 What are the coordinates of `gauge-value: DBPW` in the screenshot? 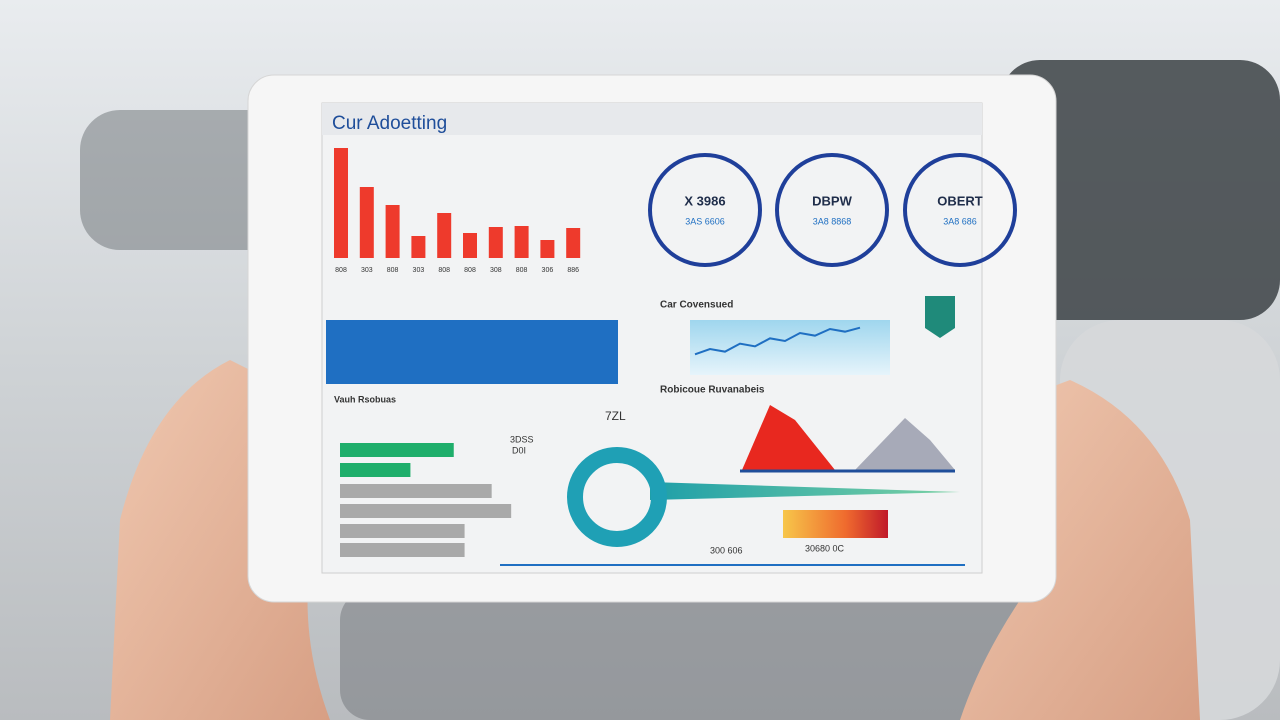 It's located at (832, 200).